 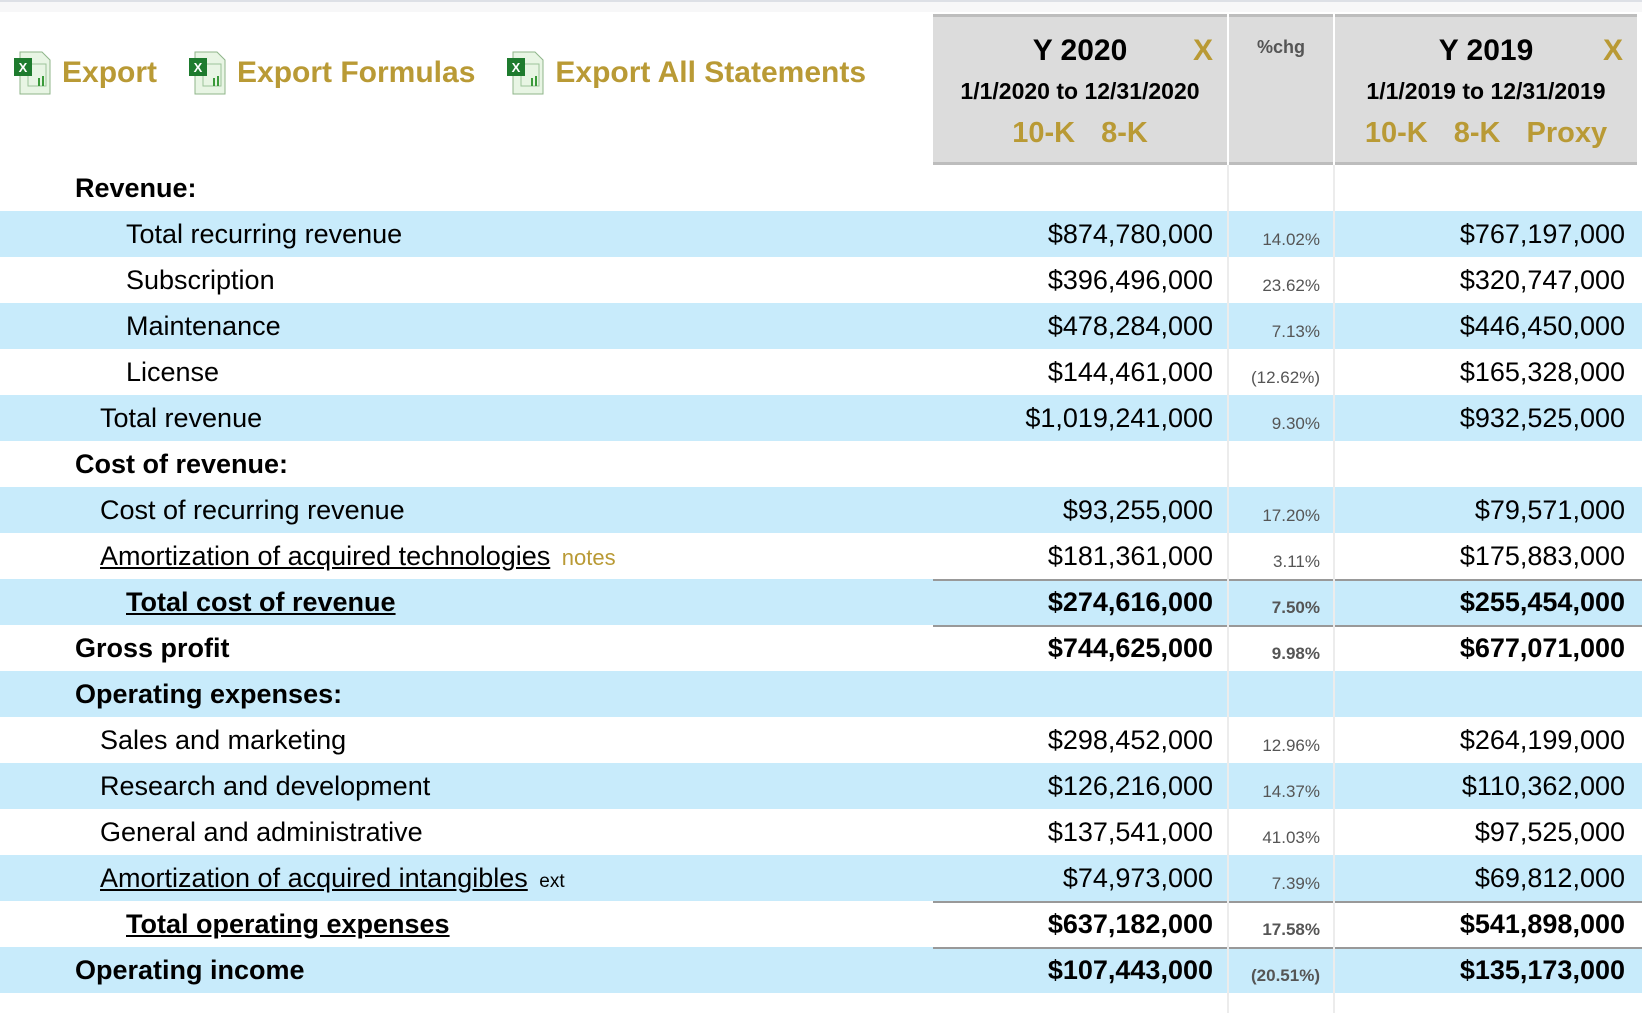 I want to click on row-label: Revenue:, so click(x=139, y=188).